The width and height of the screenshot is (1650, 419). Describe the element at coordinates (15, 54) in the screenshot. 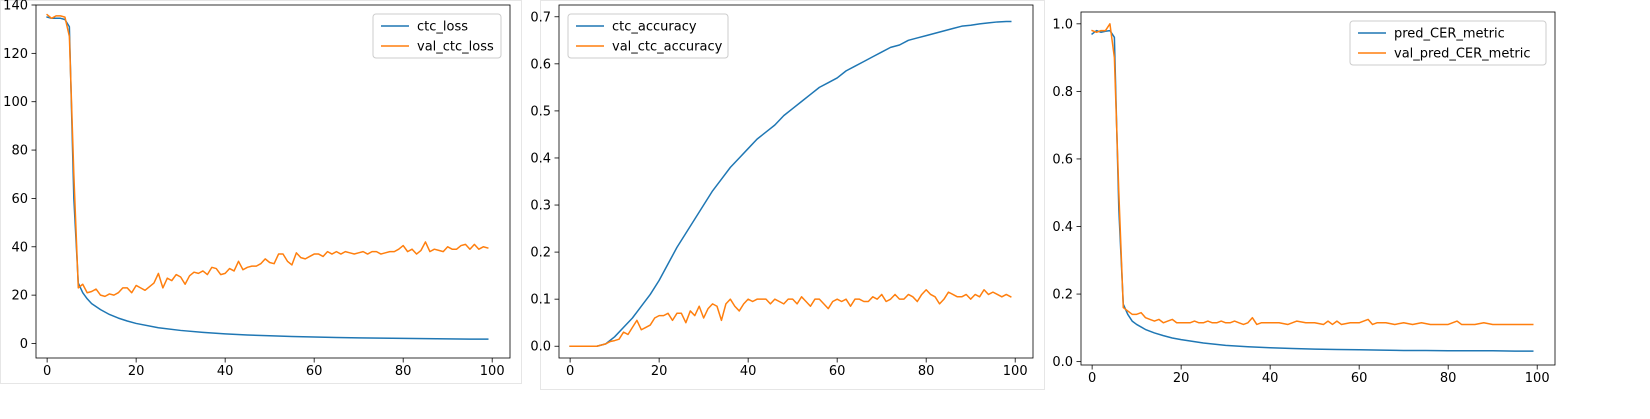

I see `y-tick-label: 120` at that location.